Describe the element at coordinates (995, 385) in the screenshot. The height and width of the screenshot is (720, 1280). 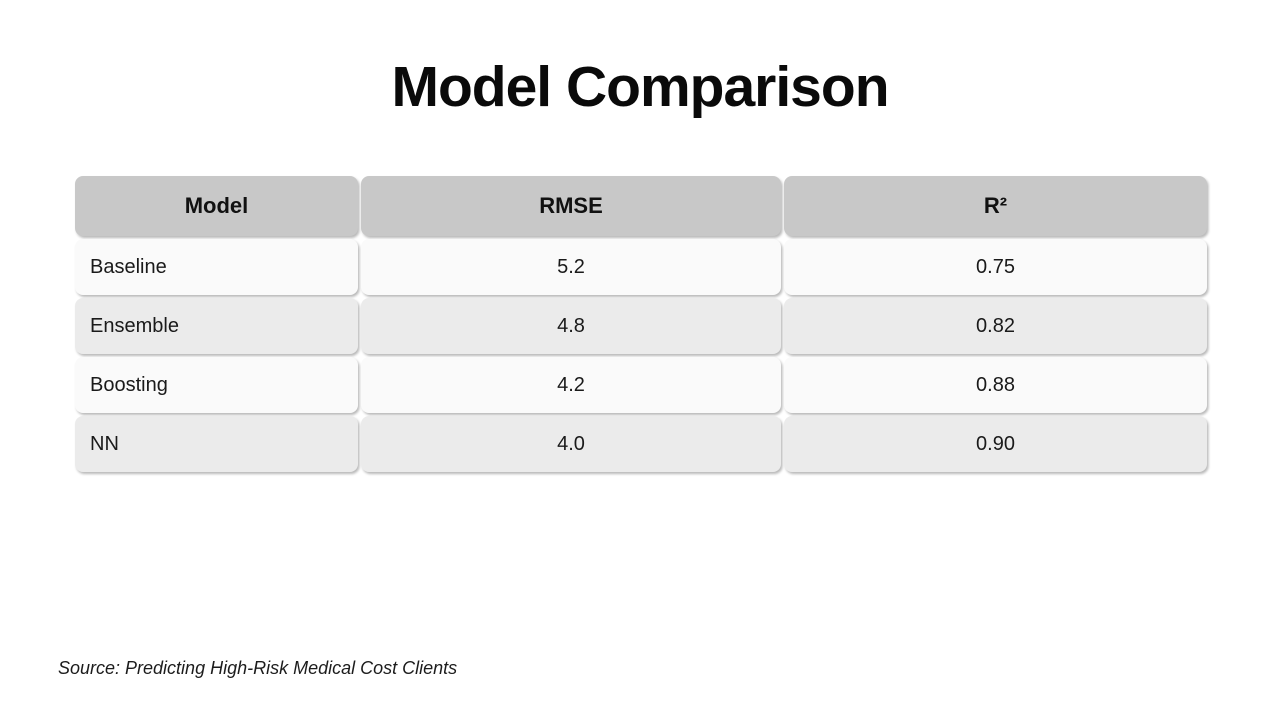
I see `cell-row2-r2: 0.88` at that location.